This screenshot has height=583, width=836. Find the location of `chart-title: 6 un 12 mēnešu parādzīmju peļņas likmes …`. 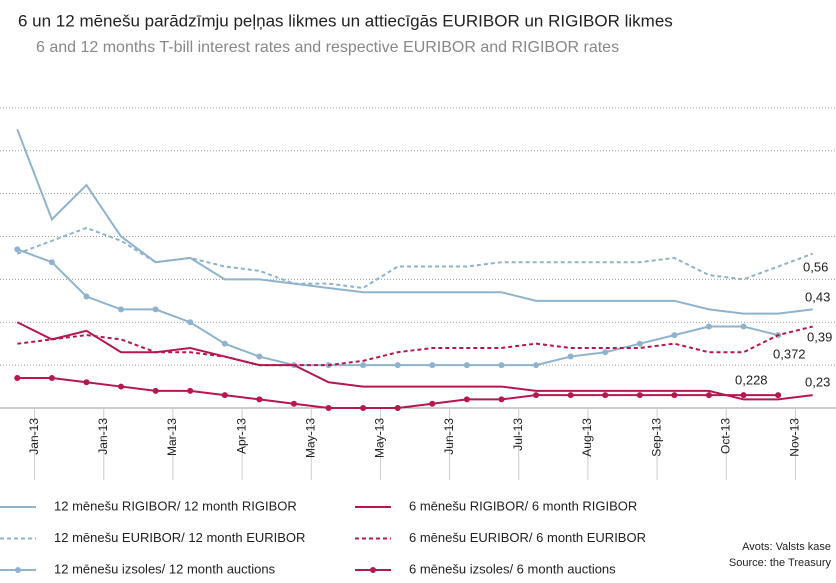

chart-title: 6 un 12 mēnešu parādzīmju peļņas likmes … is located at coordinates (345, 20).